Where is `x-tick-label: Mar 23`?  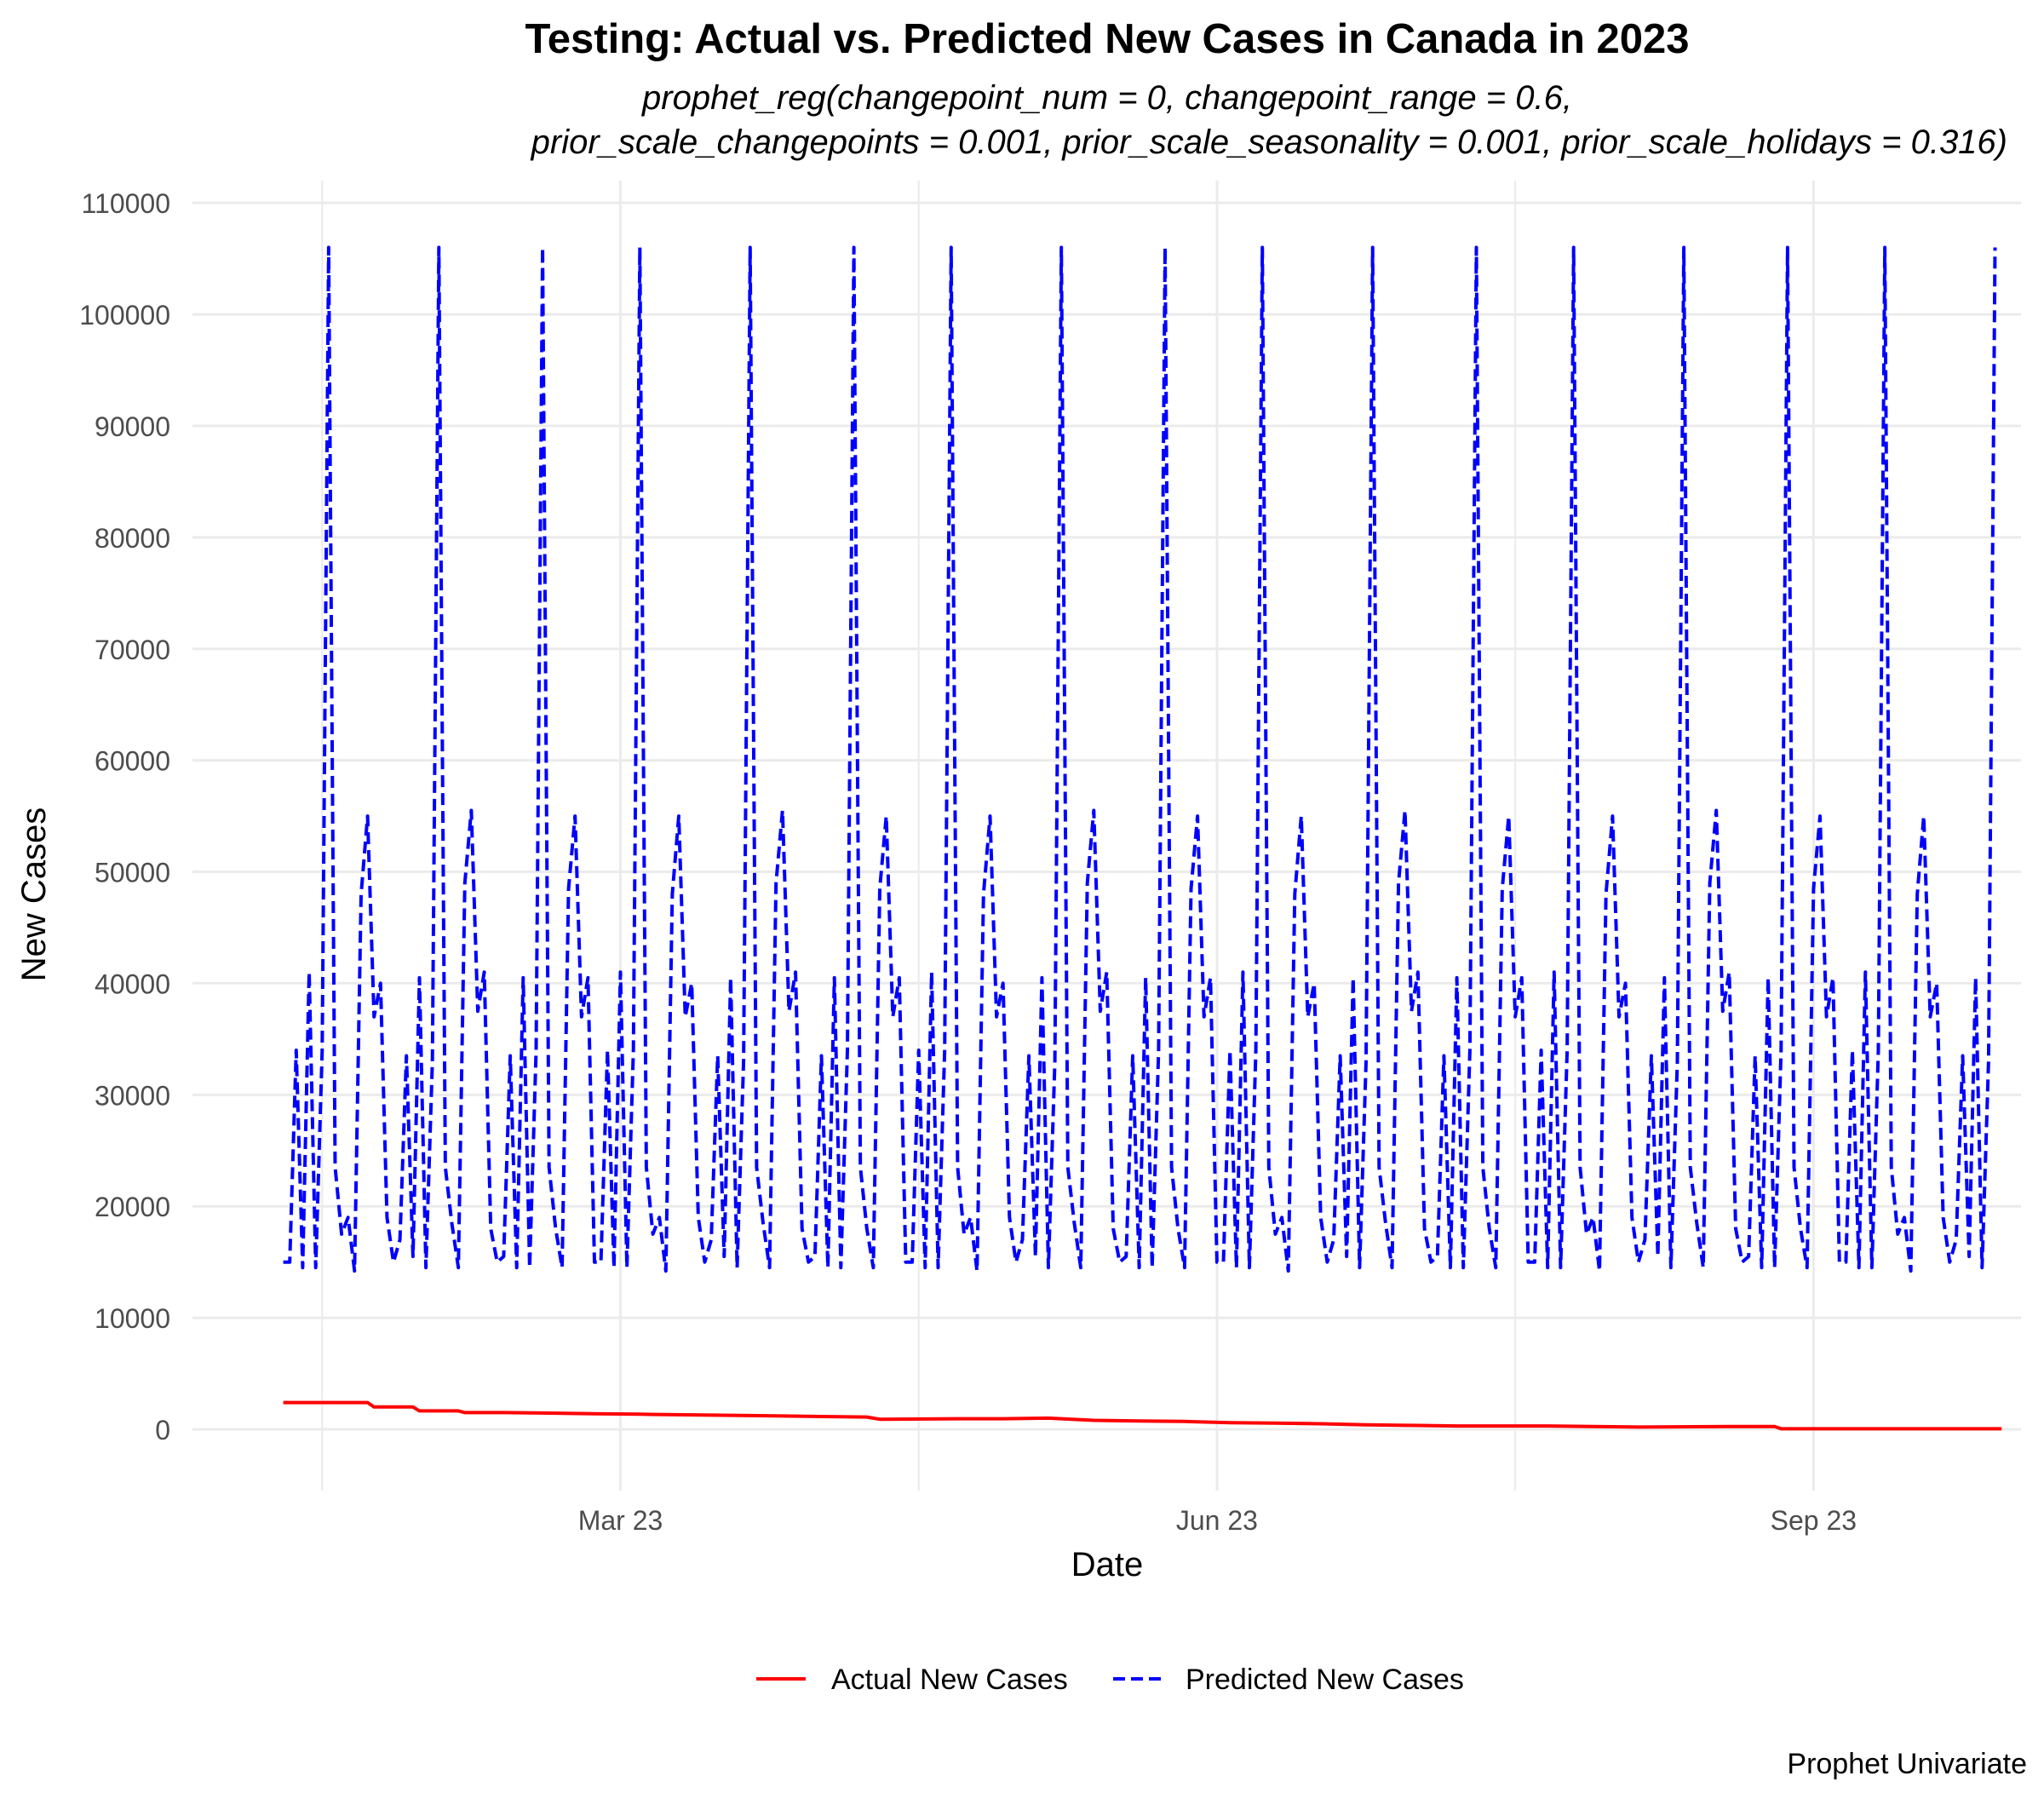 x-tick-label: Mar 23 is located at coordinates (620, 1521).